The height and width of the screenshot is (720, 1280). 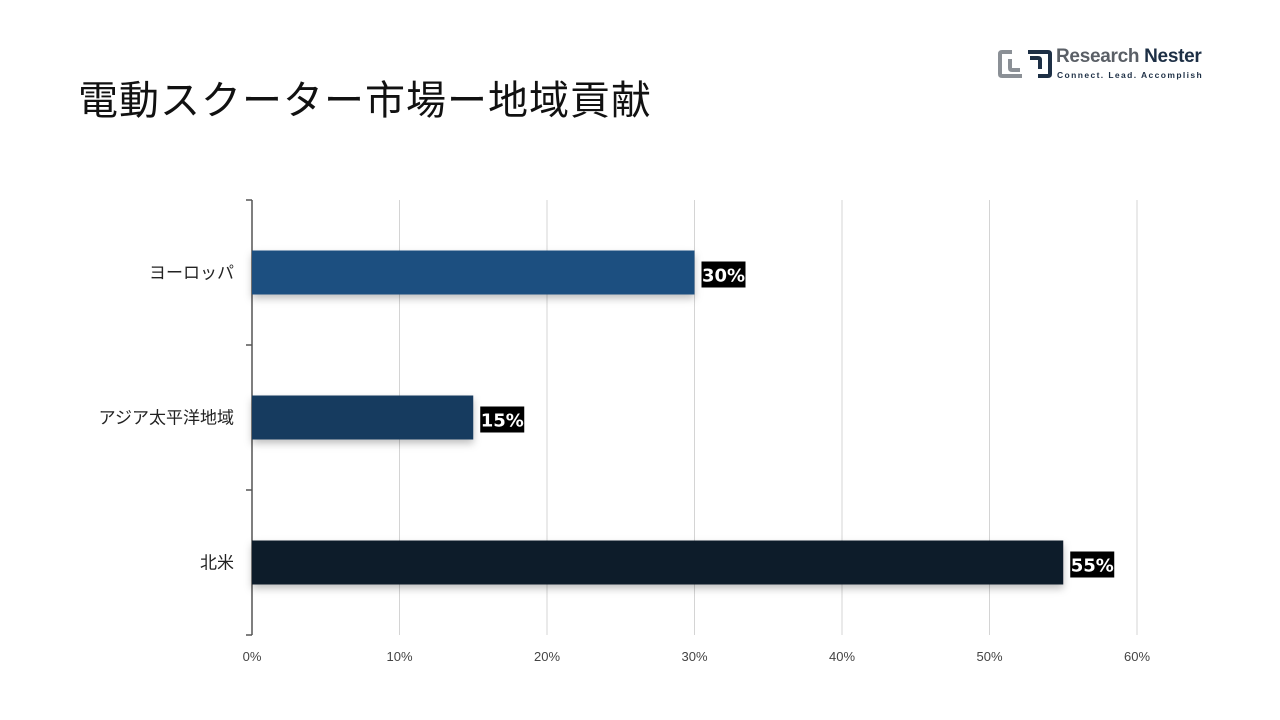 I want to click on logo-mark-icon, so click(x=1025, y=64).